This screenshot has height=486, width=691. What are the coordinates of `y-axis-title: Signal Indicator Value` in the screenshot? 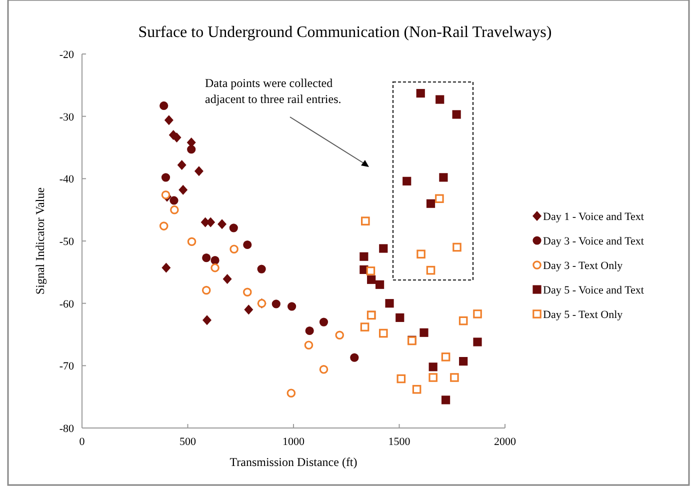 It's located at (40, 241).